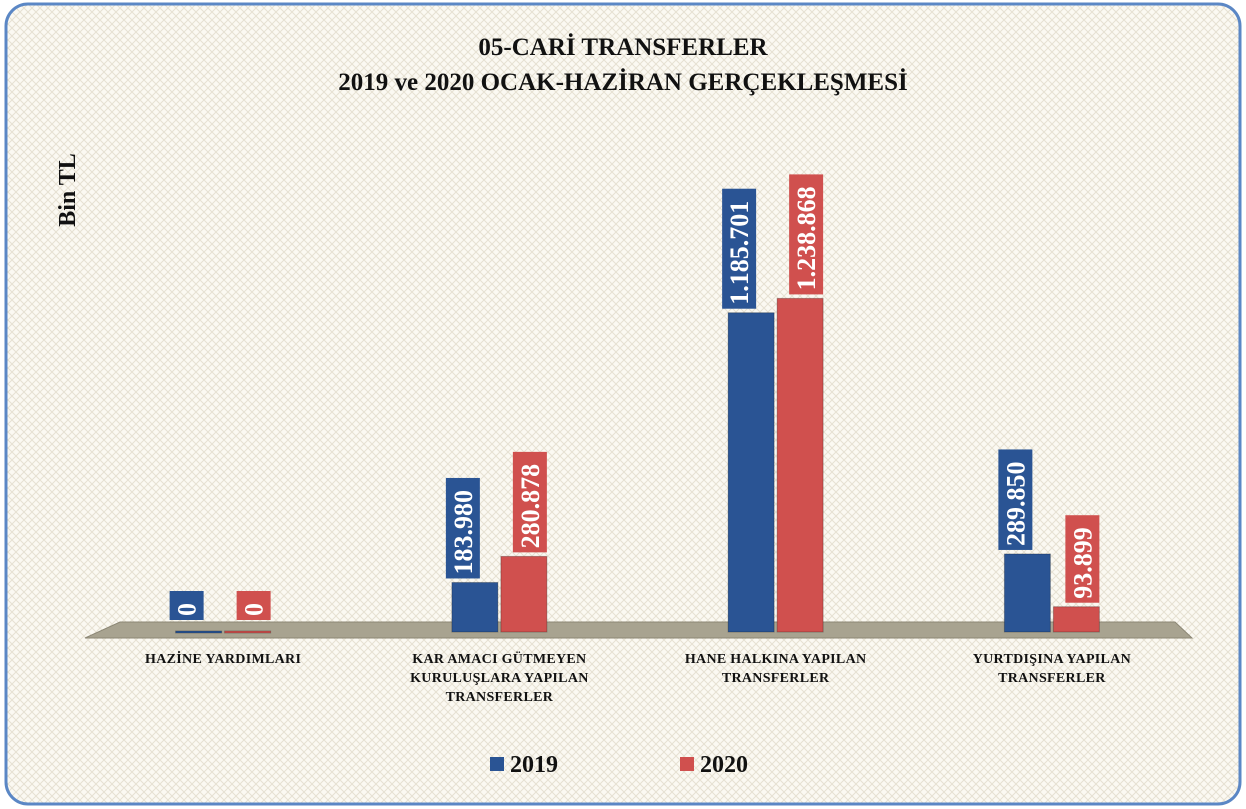 Image resolution: width=1246 pixels, height=809 pixels. I want to click on chart-title: 2019 ve 2020 OCAK-HAZİRAN GERÇEKLEŞMESİ, so click(623, 82).